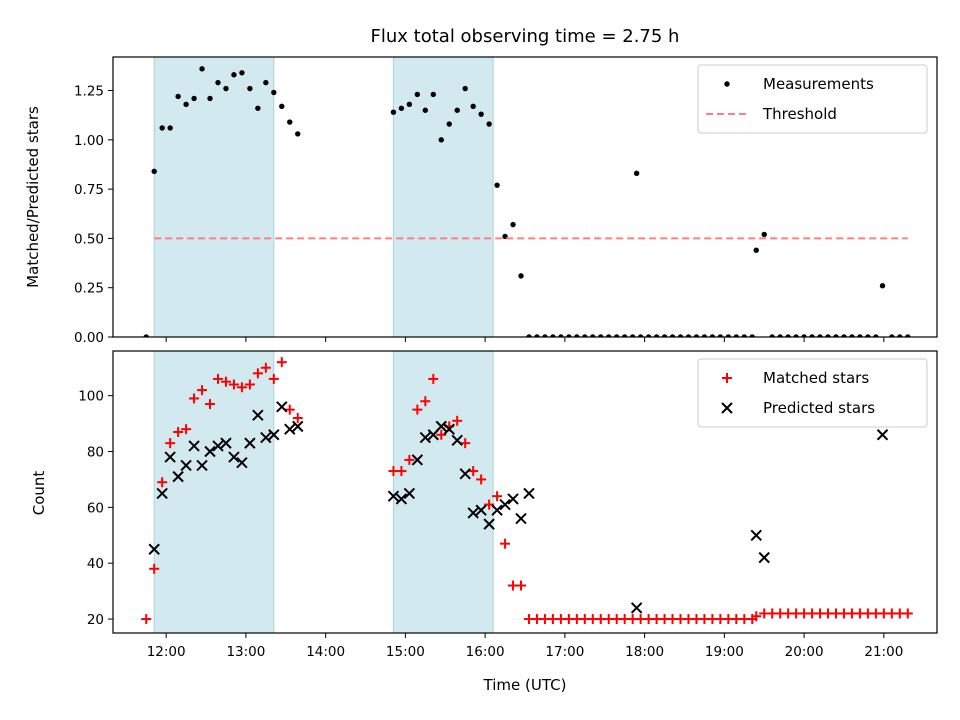 Image resolution: width=960 pixels, height=720 pixels. Describe the element at coordinates (89, 289) in the screenshot. I see `y-tick-label: 0.25` at that location.